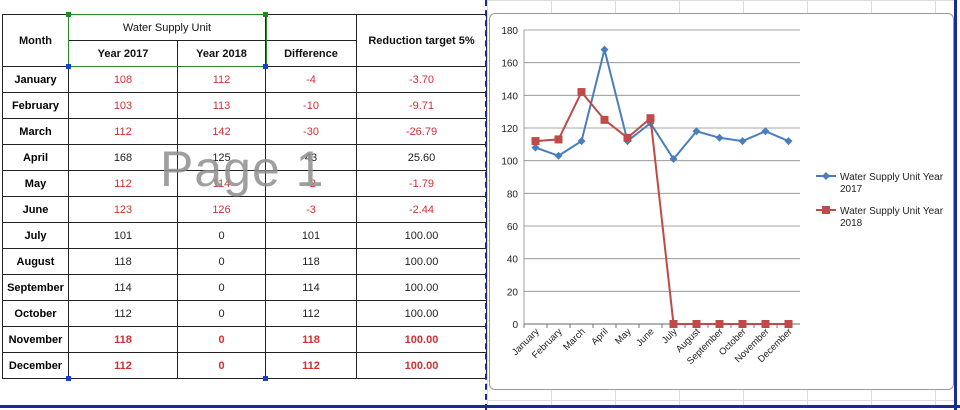 Image resolution: width=960 pixels, height=410 pixels. What do you see at coordinates (35, 261) in the screenshot?
I see `month-cell: August` at bounding box center [35, 261].